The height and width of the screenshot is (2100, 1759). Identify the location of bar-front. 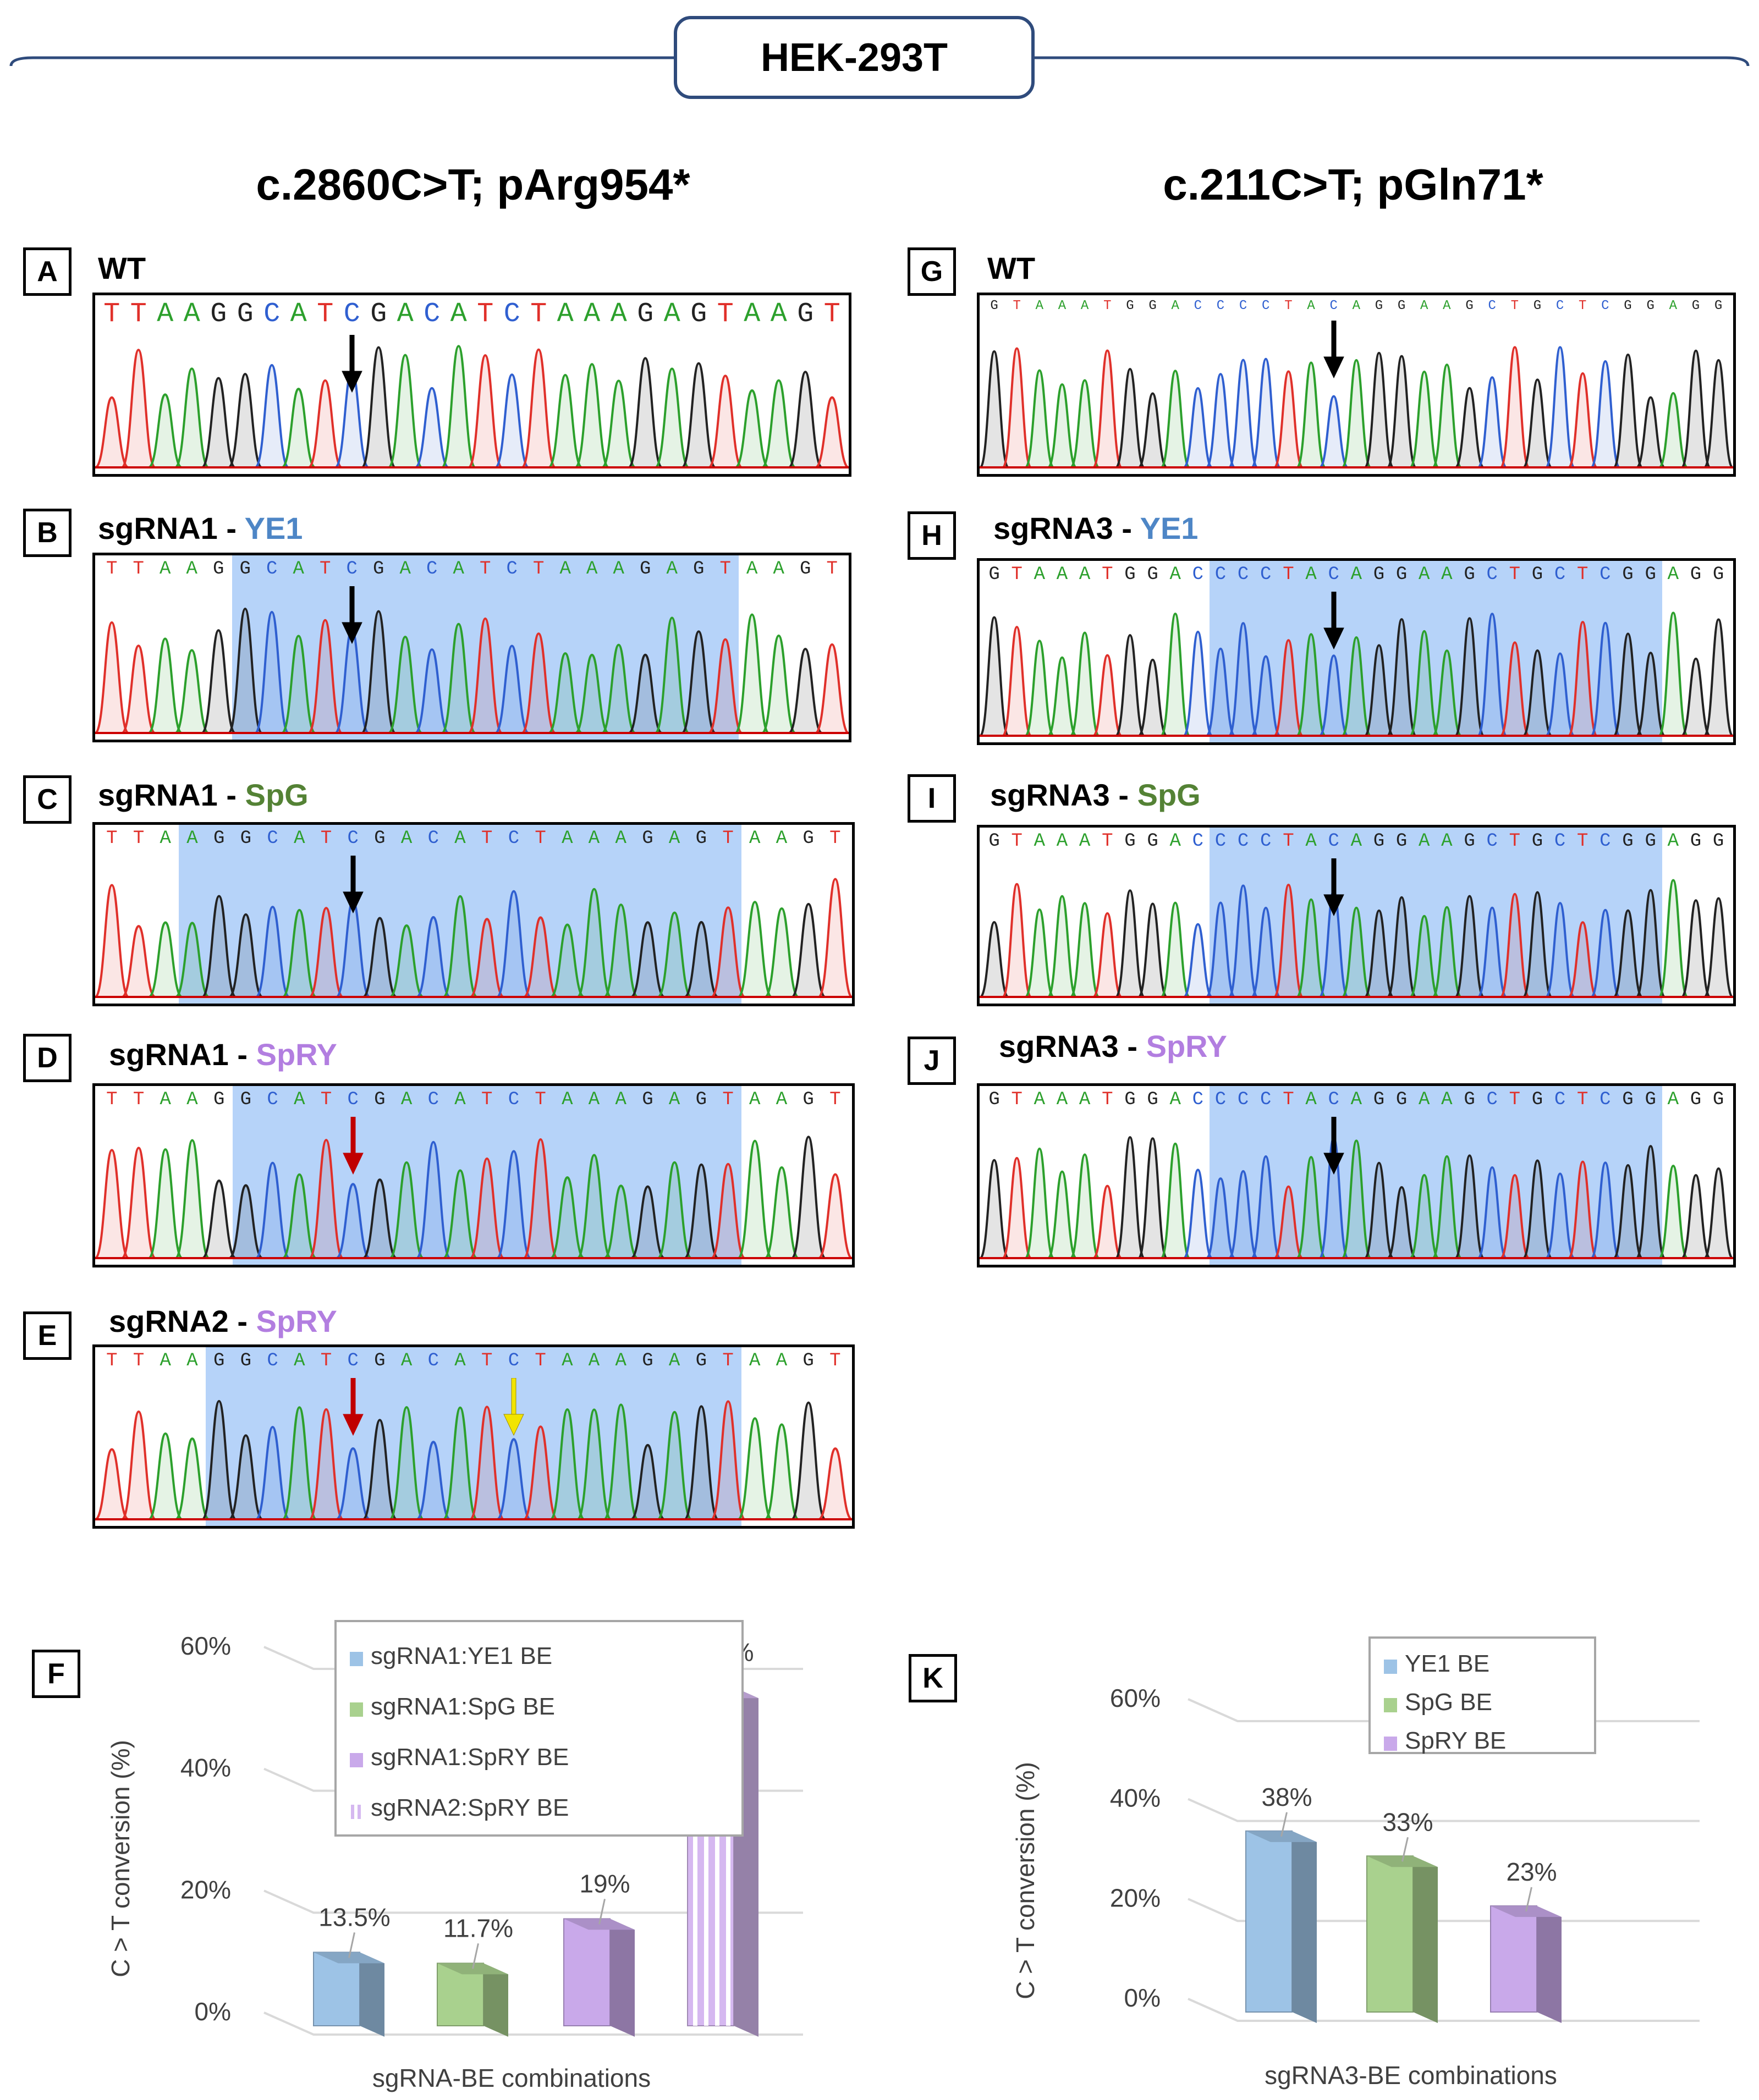
(337, 1989).